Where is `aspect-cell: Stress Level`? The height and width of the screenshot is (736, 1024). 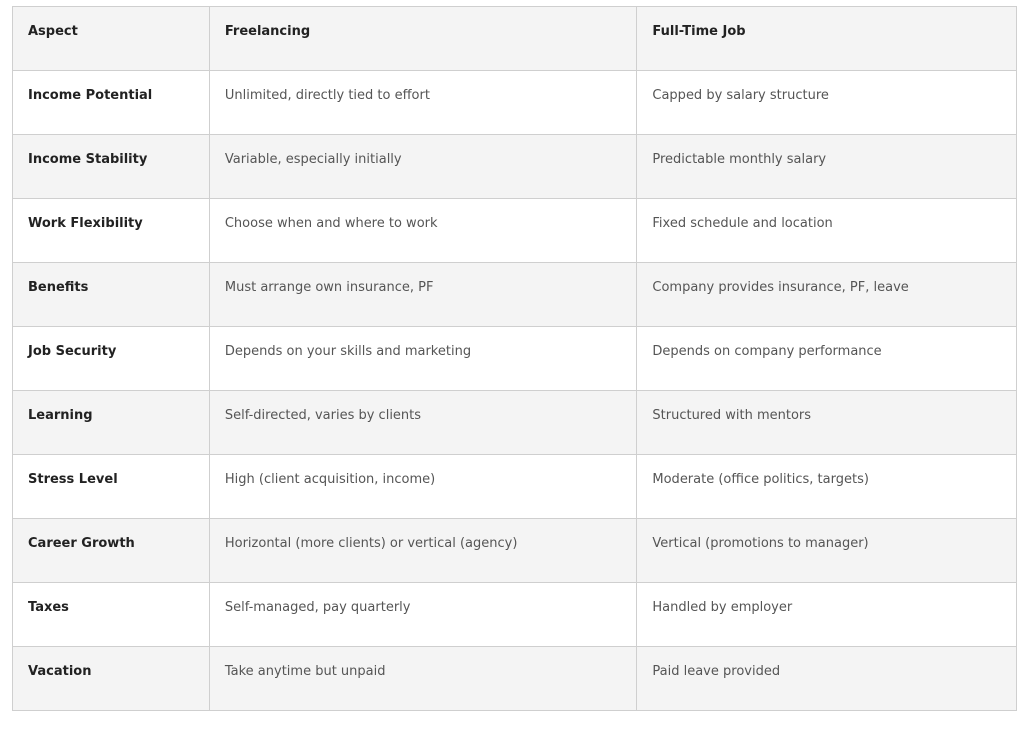
aspect-cell: Stress Level is located at coordinates (111, 486).